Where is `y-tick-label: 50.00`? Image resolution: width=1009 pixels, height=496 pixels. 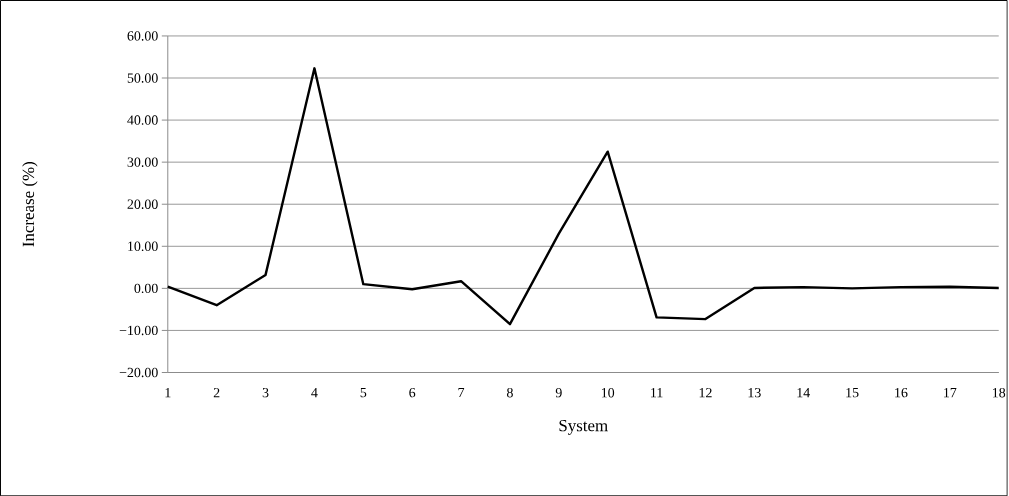
y-tick-label: 50.00 is located at coordinates (142, 78).